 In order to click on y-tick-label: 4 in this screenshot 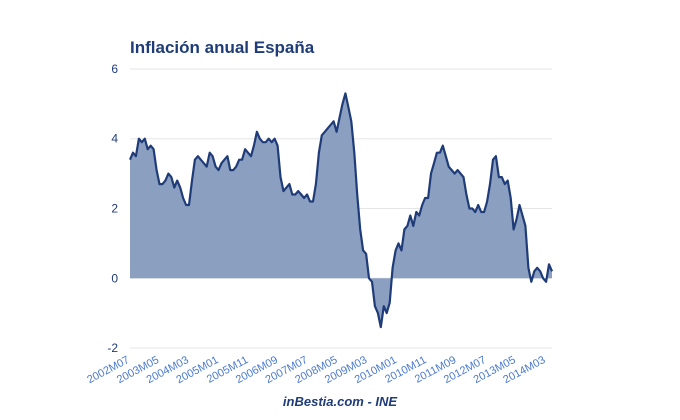, I will do `click(114, 139)`.